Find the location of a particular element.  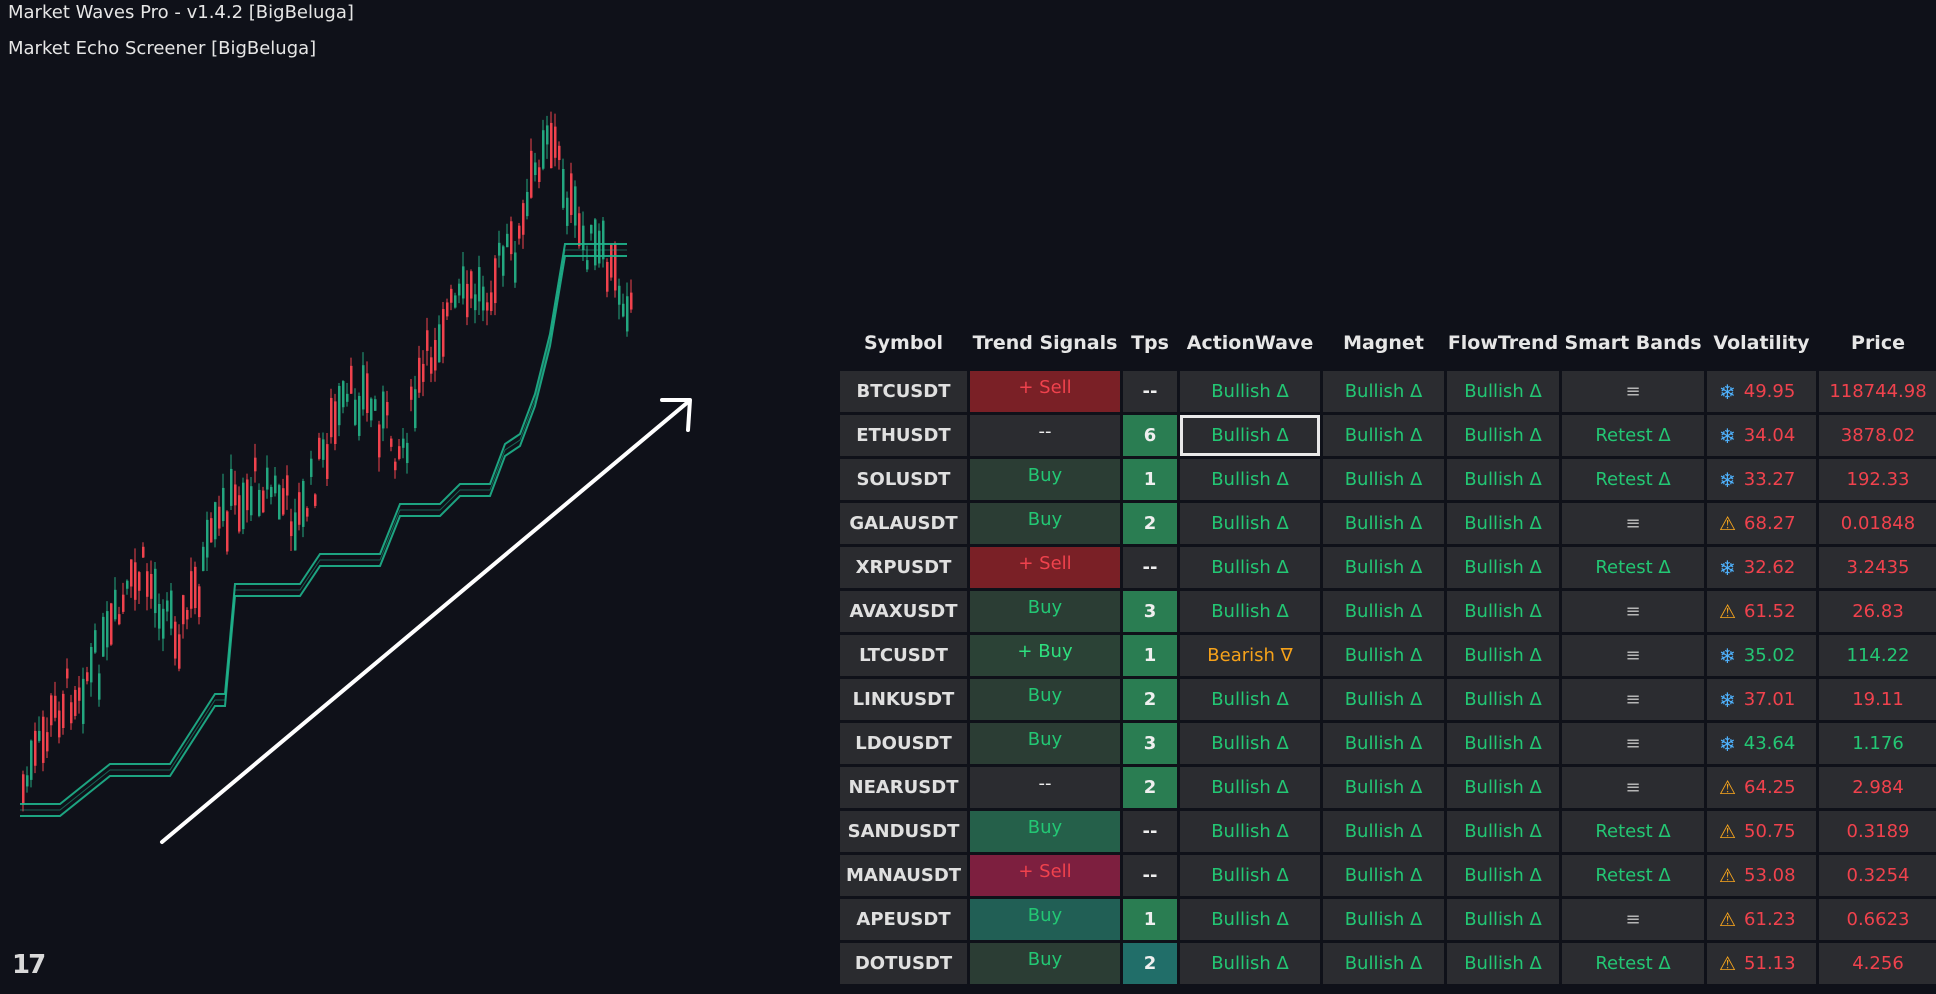

trend-signal-cell: + Buy is located at coordinates (1045, 655).